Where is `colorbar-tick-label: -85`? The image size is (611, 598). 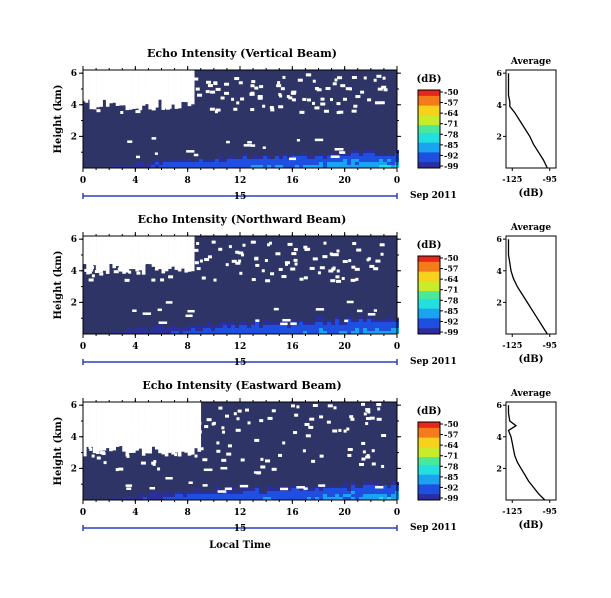
colorbar-tick-label: -85 is located at coordinates (451, 311).